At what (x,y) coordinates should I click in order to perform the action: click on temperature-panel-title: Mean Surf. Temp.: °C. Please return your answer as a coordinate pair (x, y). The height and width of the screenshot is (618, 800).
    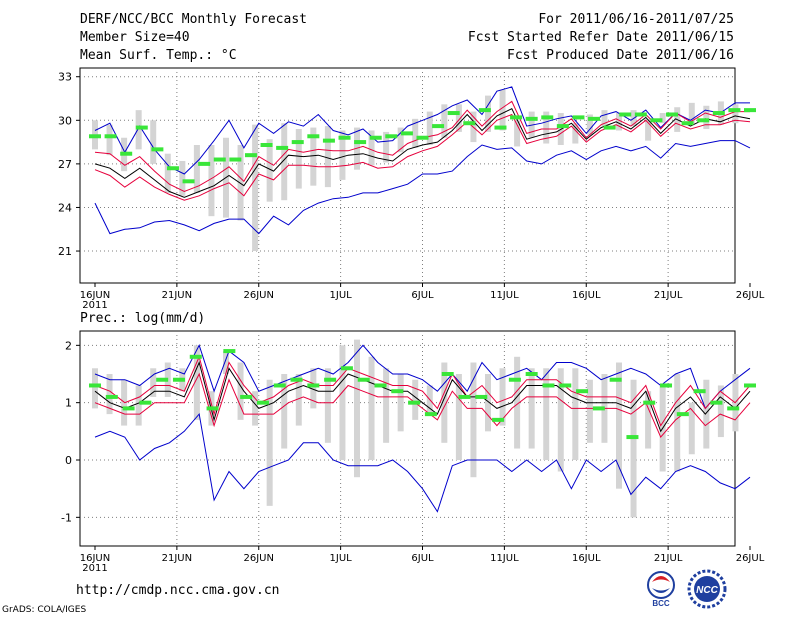
    Looking at the image, I should click on (158, 55).